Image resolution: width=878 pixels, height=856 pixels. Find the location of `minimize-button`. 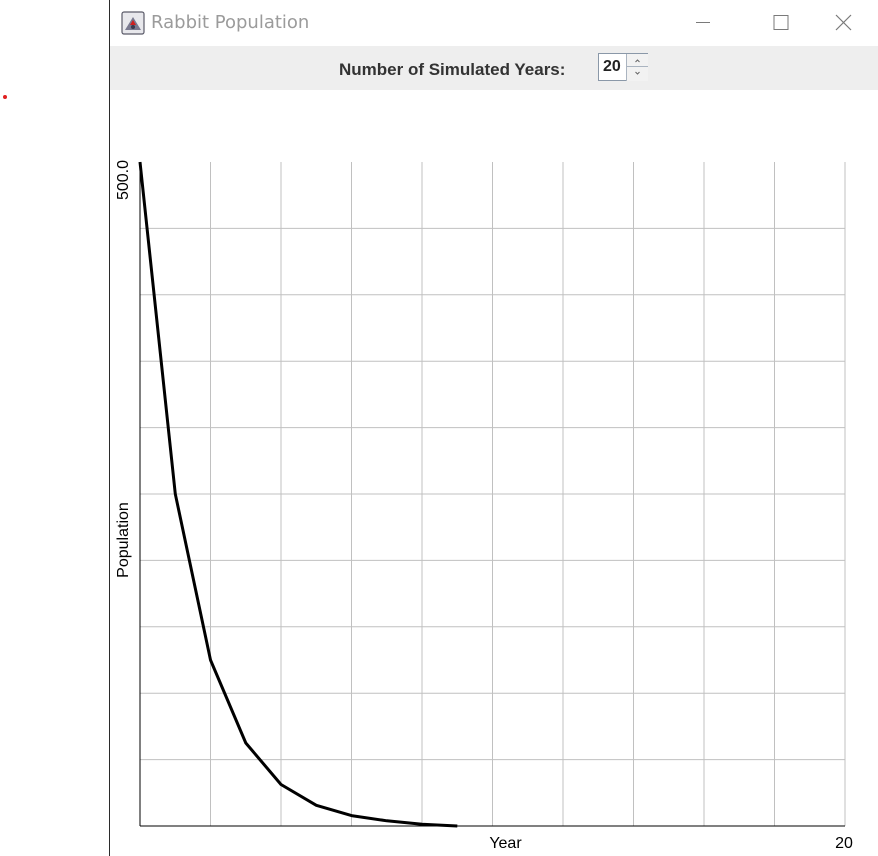

minimize-button is located at coordinates (703, 23).